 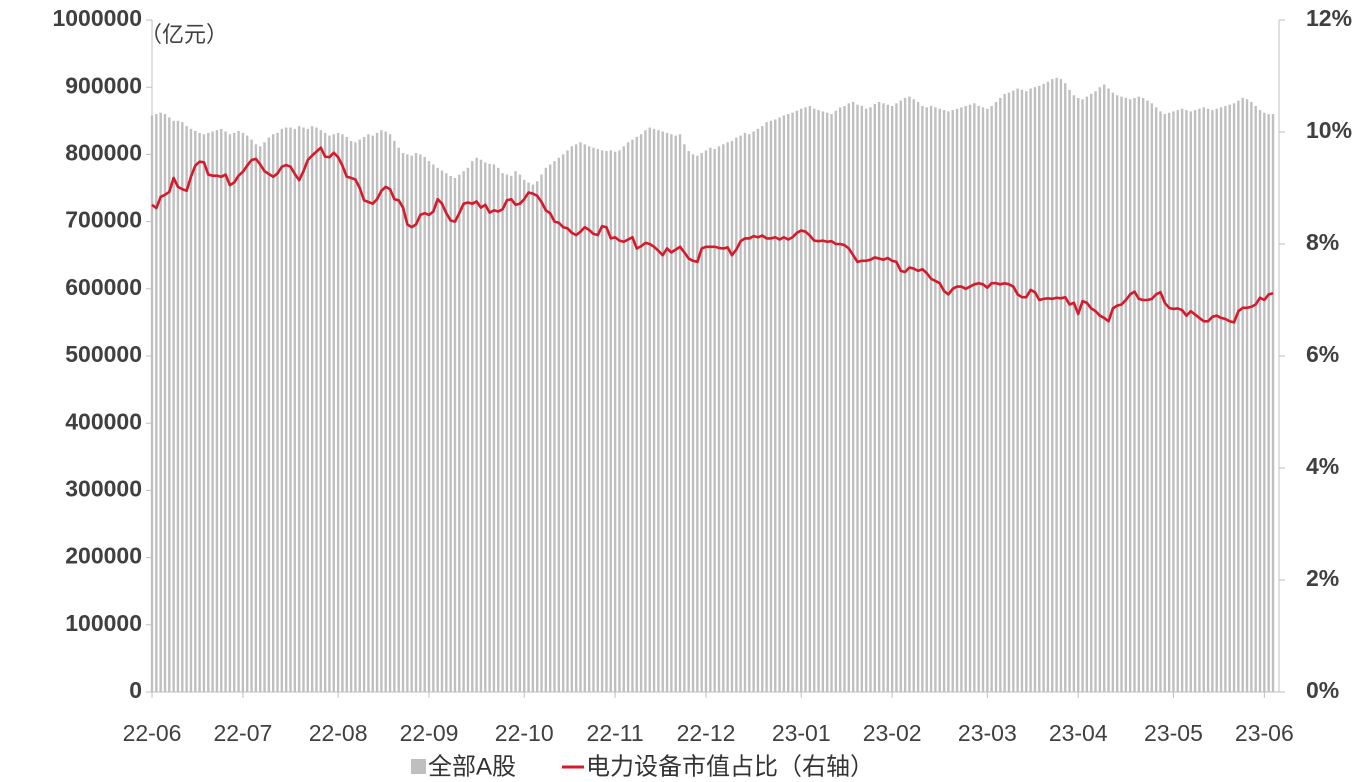 I want to click on y2-tick-label: 8%, so click(x=1322, y=242).